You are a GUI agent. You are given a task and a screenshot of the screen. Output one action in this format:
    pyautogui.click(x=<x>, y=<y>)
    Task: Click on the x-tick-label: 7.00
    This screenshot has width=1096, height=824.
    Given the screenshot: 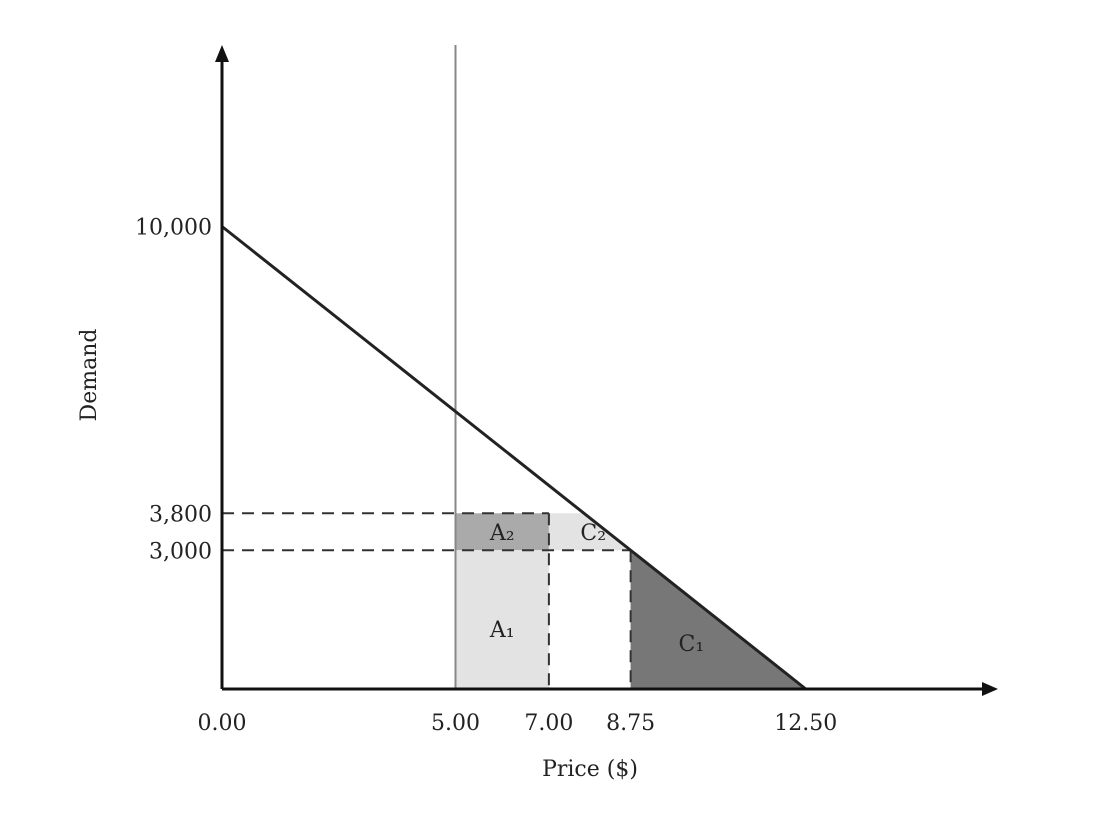 What is the action you would take?
    pyautogui.click(x=548, y=723)
    